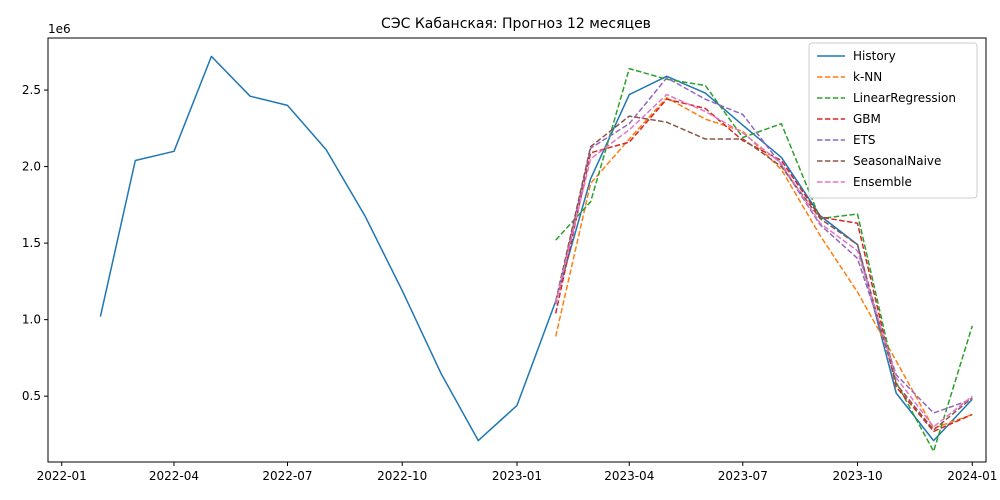 The width and height of the screenshot is (1000, 500). I want to click on chart-title: СЭС Кабанская: Прогноз 12 месяцев, so click(516, 24).